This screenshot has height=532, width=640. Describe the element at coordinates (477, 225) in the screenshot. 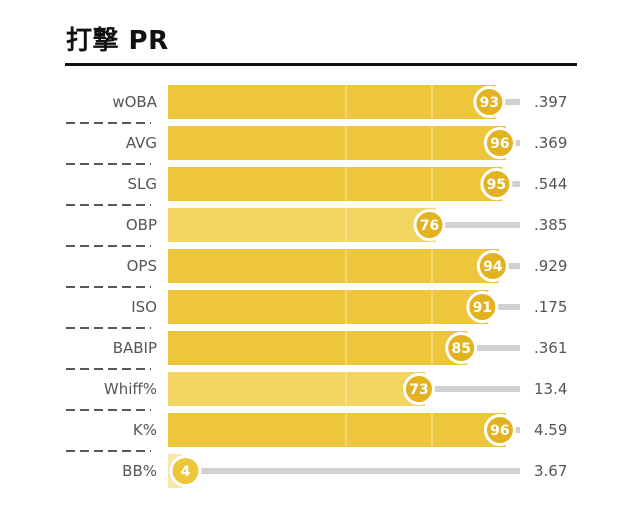

I see `track-OBP` at that location.